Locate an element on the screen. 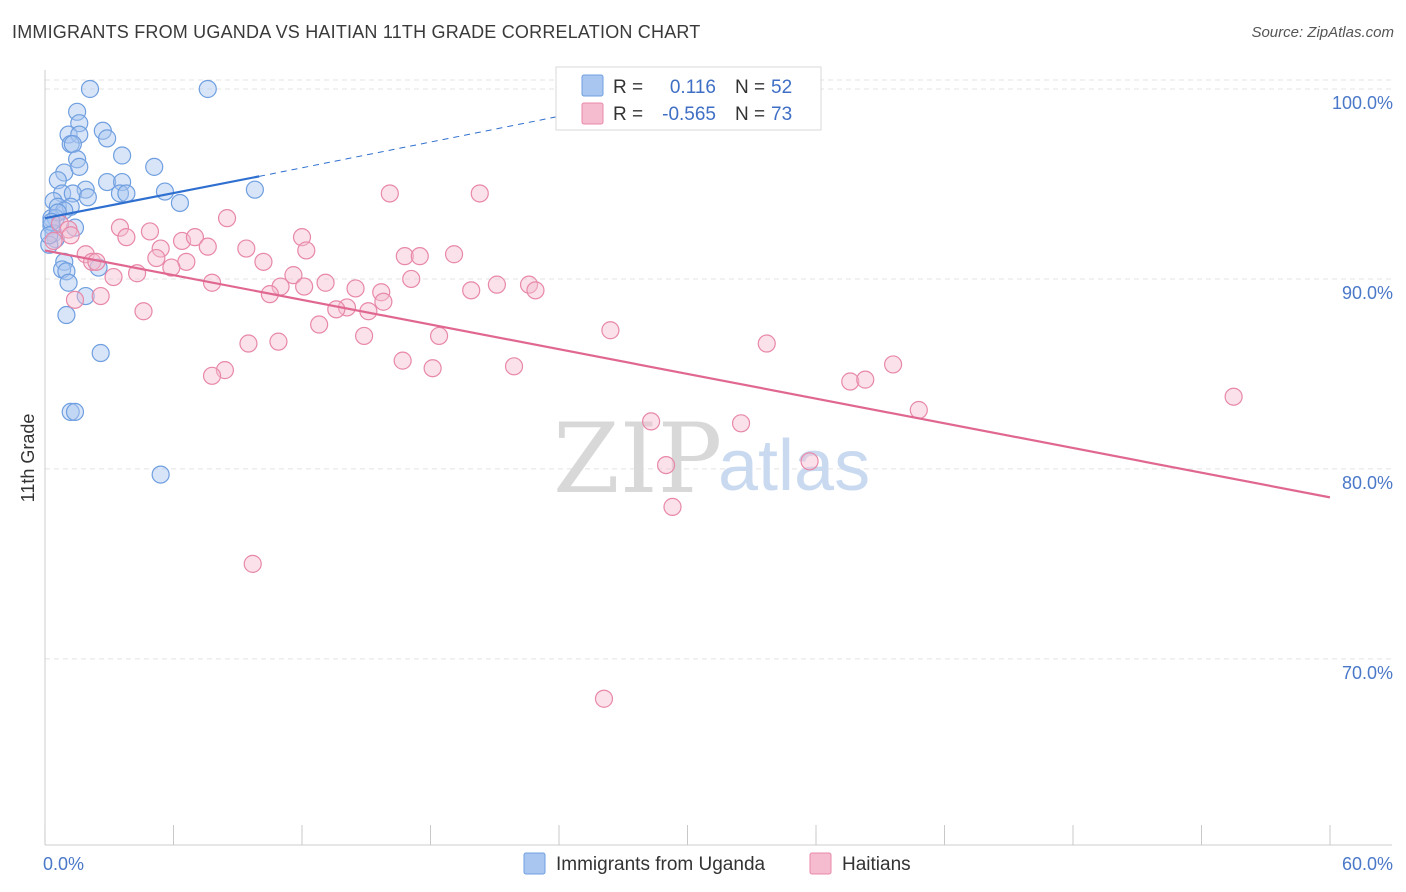  bottom-legend-swatch-uganda is located at coordinates (534, 863).